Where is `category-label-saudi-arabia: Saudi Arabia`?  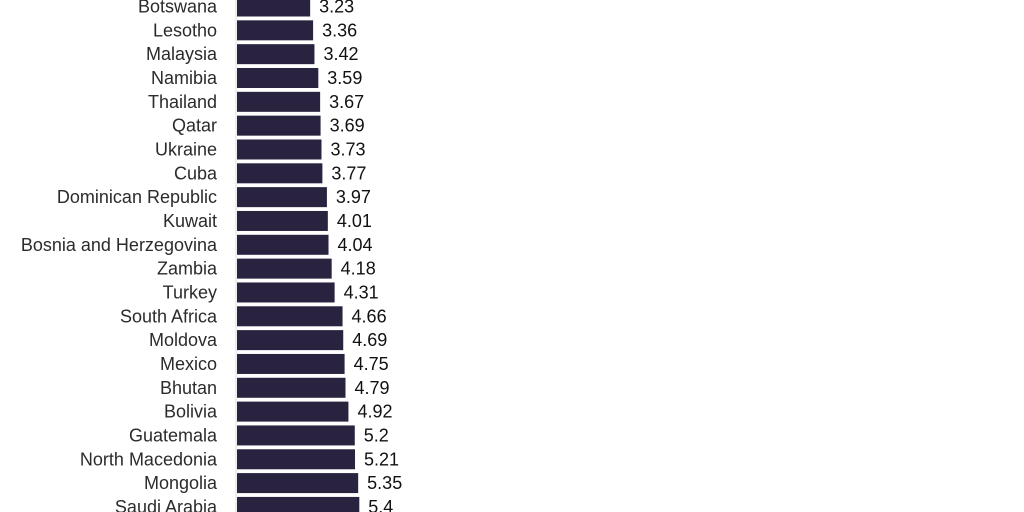 category-label-saudi-arabia: Saudi Arabia is located at coordinates (166, 504).